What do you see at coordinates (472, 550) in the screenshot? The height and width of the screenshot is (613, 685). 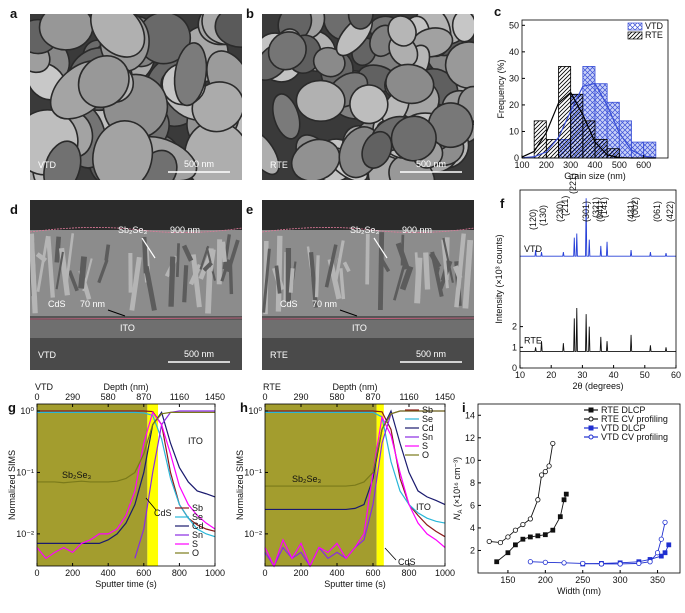 I see `y-tick-label: 2` at bounding box center [472, 550].